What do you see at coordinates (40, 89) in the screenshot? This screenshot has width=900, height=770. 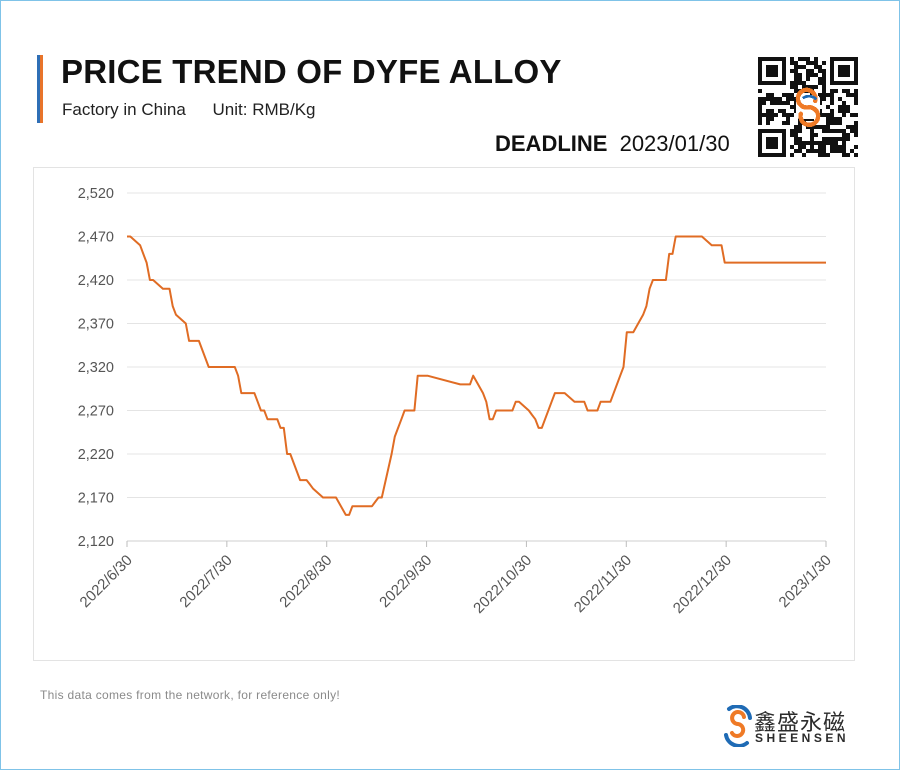 I see `title-accent-bar` at bounding box center [40, 89].